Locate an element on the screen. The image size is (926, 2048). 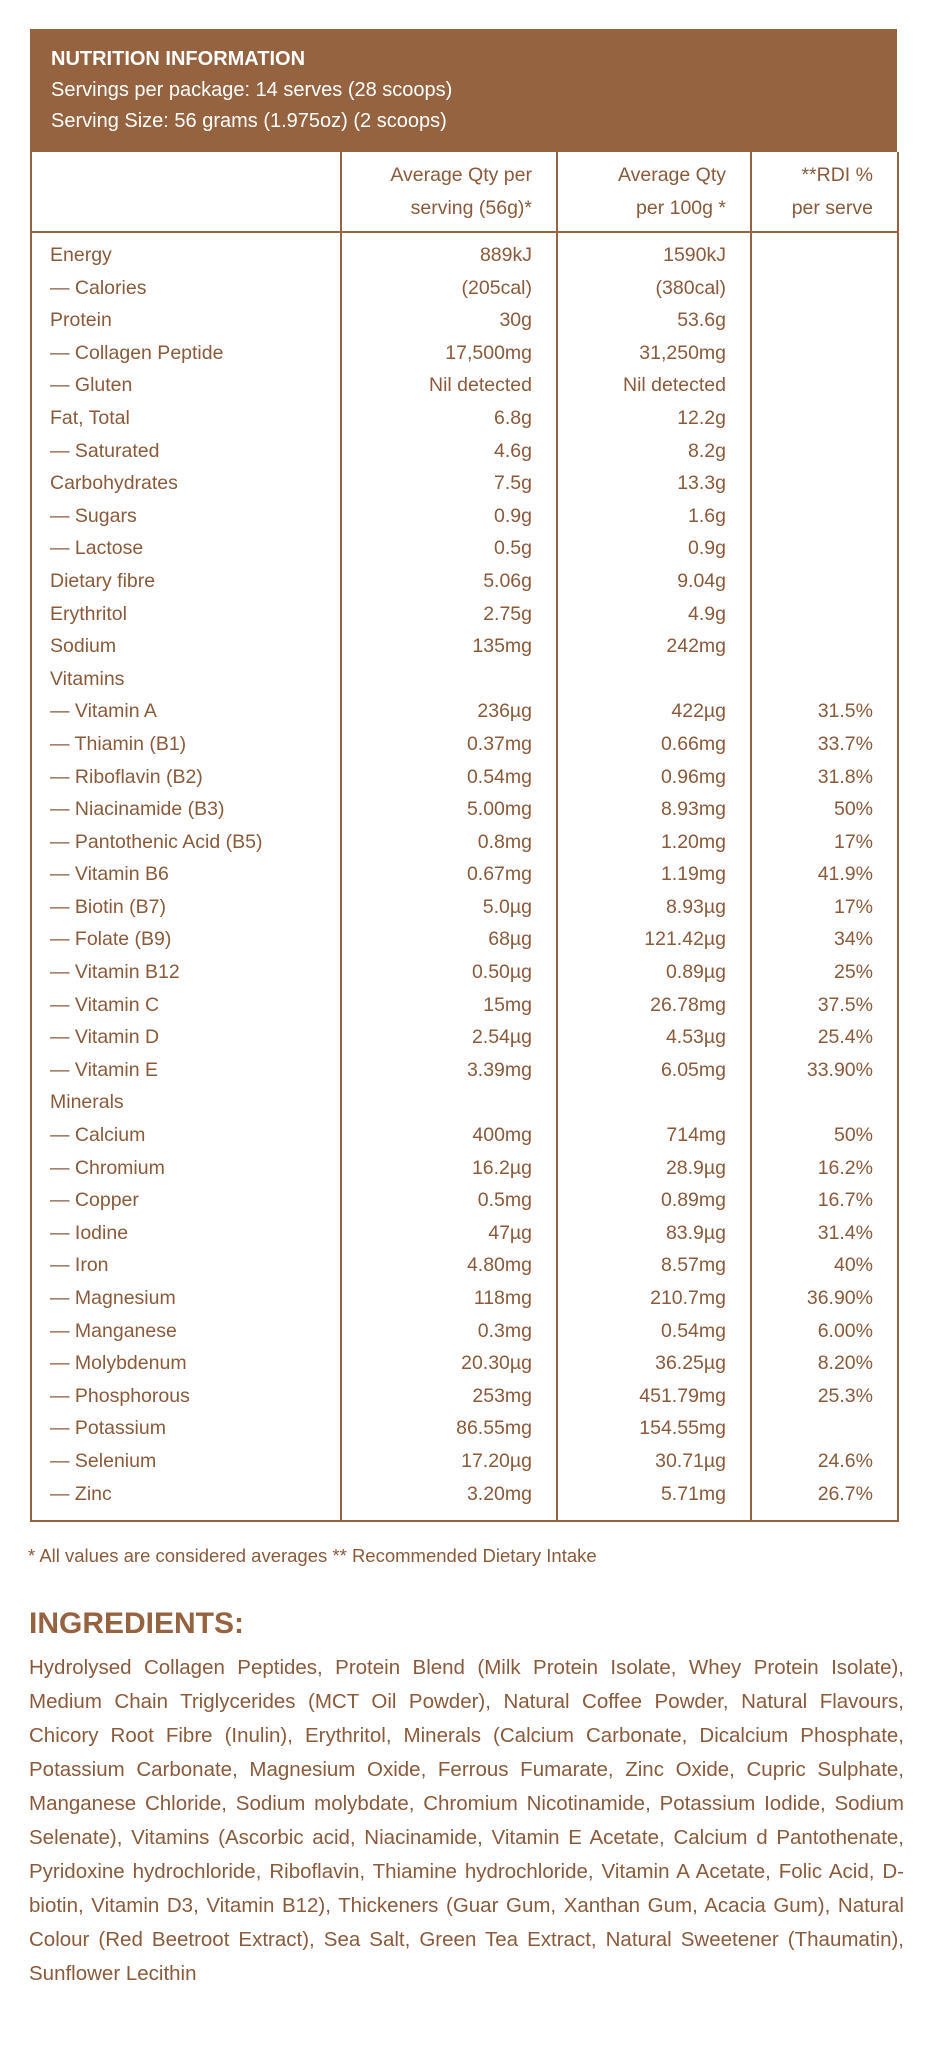
nutrient-value: 26.7% is located at coordinates (824, 1500).